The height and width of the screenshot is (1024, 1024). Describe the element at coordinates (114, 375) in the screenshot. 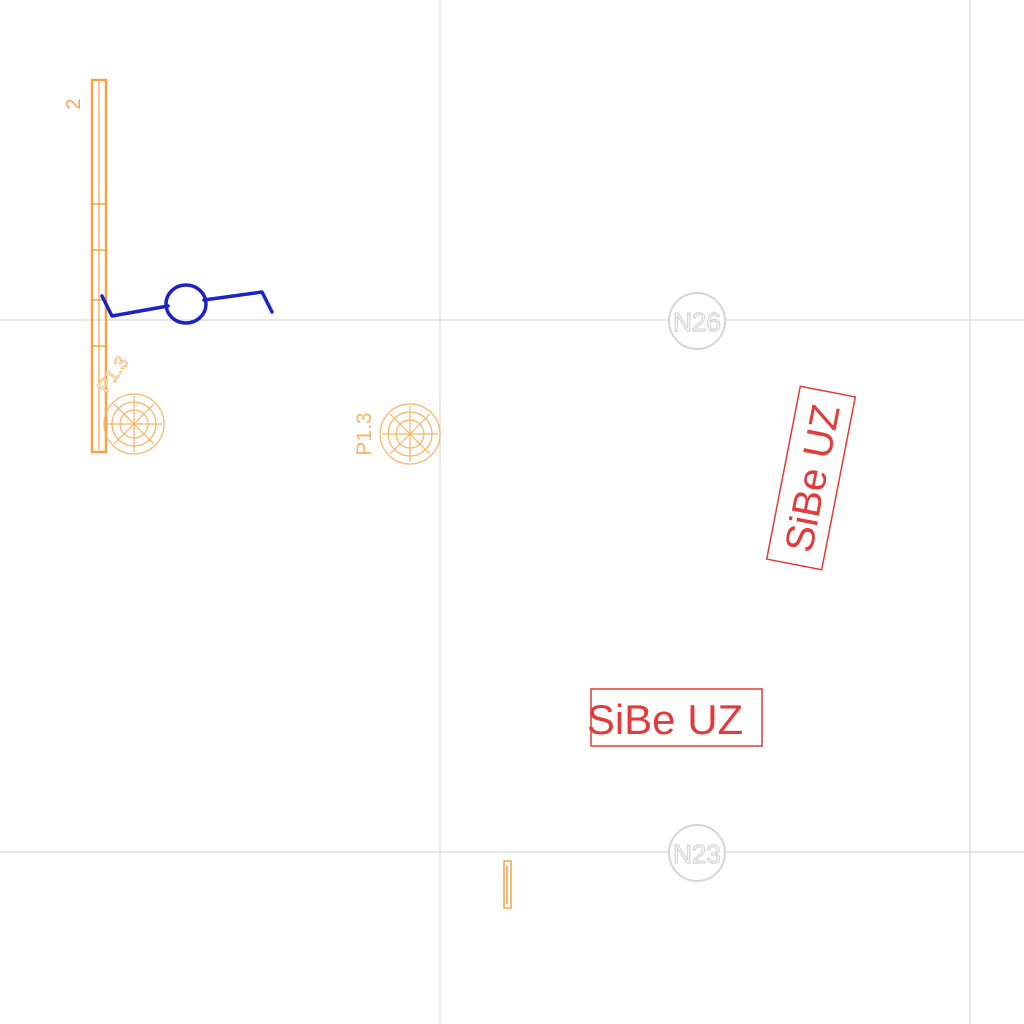

I see `pile-label-left: P1.3` at that location.